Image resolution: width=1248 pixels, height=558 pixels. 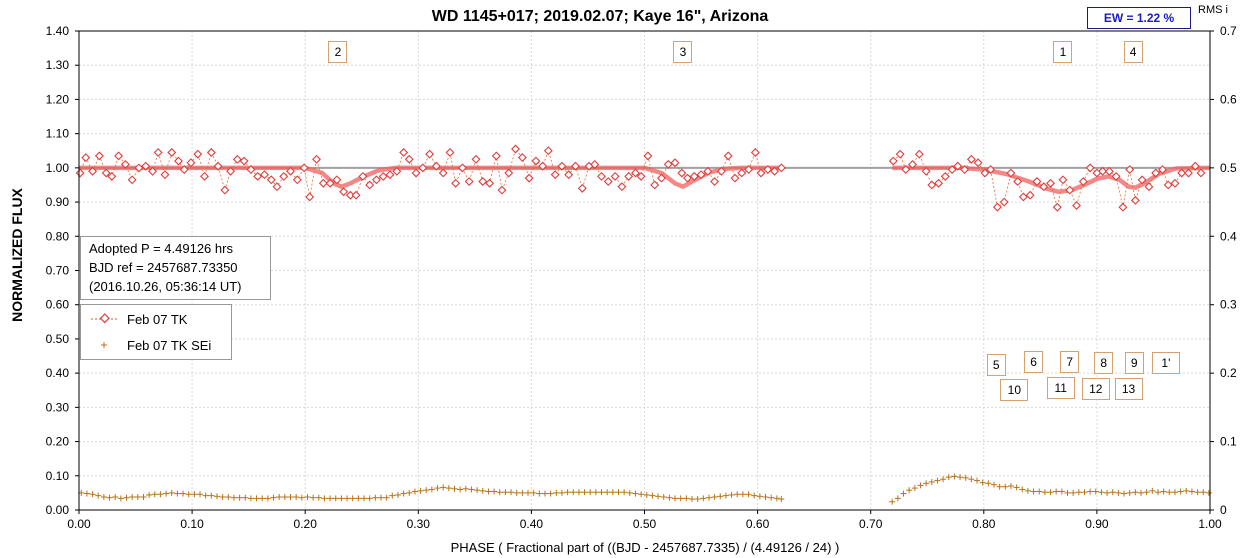 I want to click on x-tick-label: 0.30, so click(x=419, y=524).